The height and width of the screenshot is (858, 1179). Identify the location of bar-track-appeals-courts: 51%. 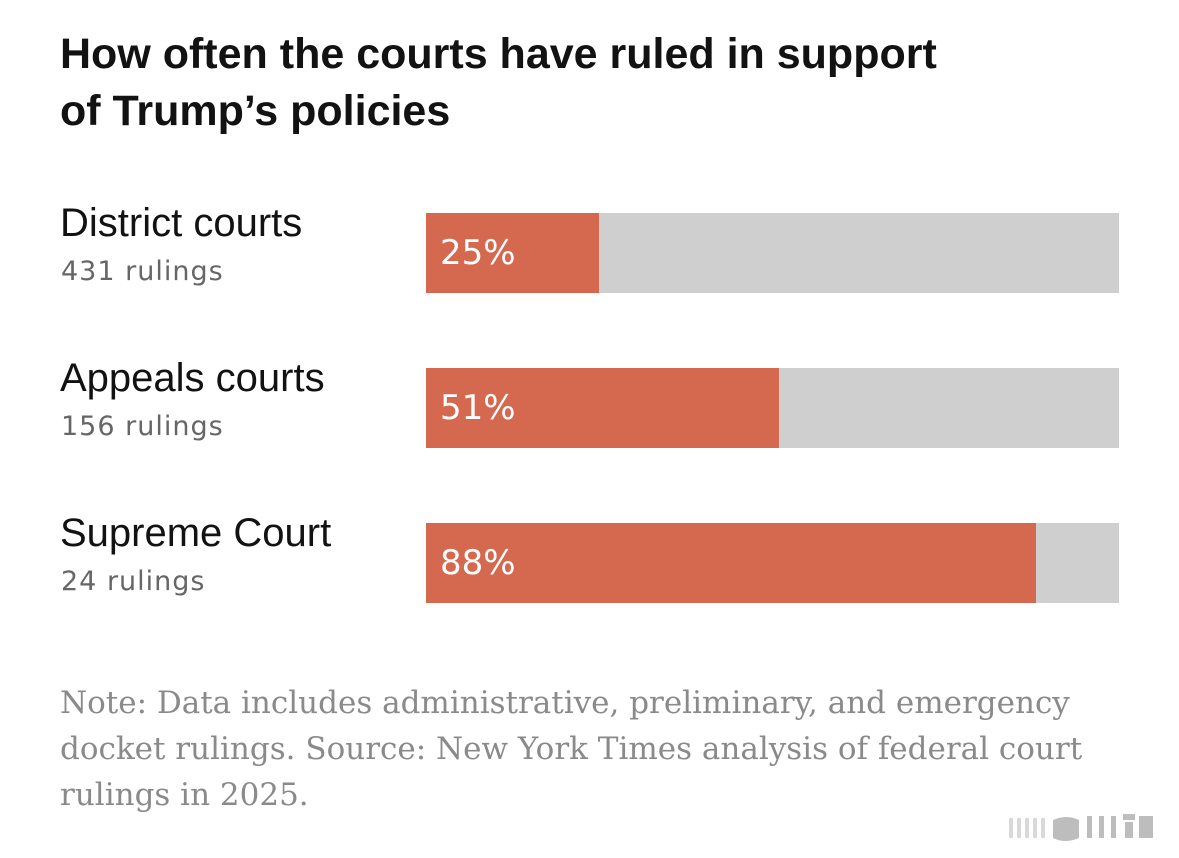
(772, 408).